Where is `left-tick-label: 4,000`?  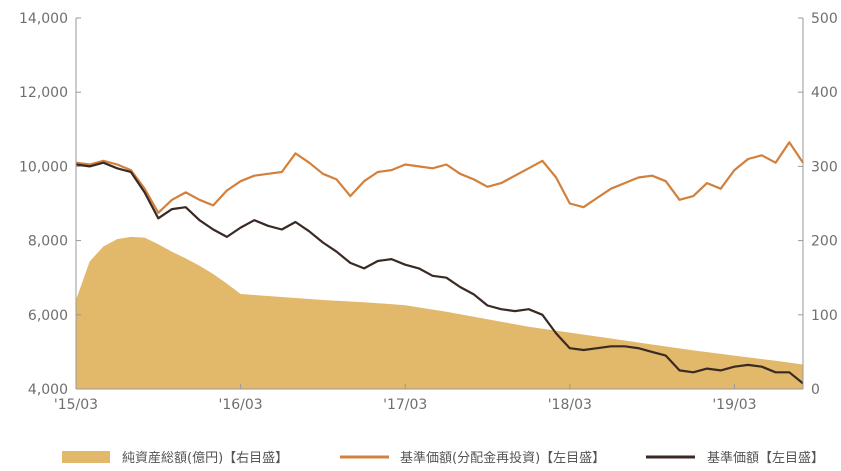
left-tick-label: 4,000 is located at coordinates (48, 390).